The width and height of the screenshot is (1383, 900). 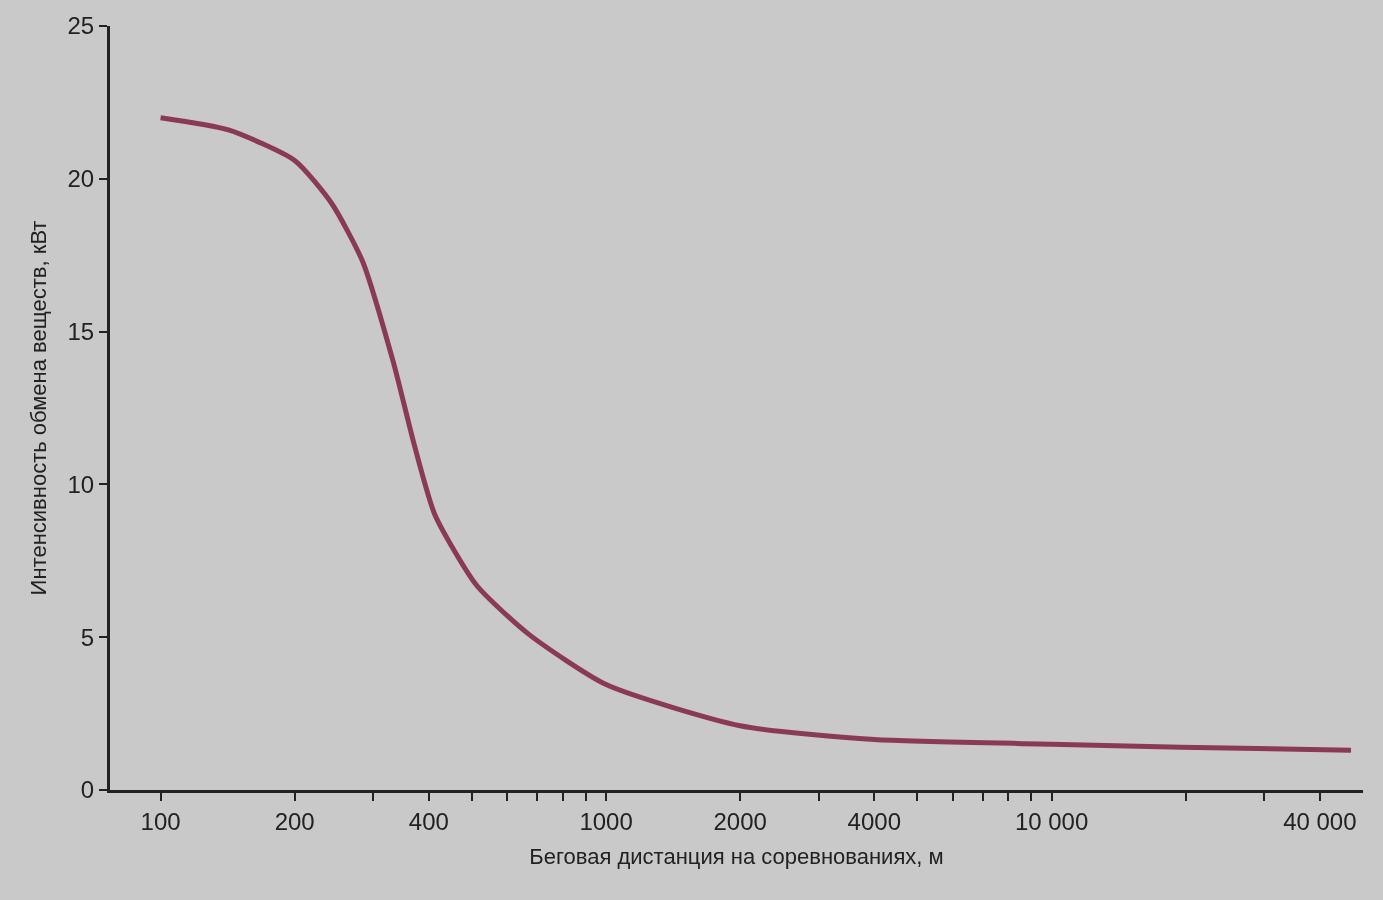 What do you see at coordinates (606, 821) in the screenshot?
I see `x-tick-label: 1000` at bounding box center [606, 821].